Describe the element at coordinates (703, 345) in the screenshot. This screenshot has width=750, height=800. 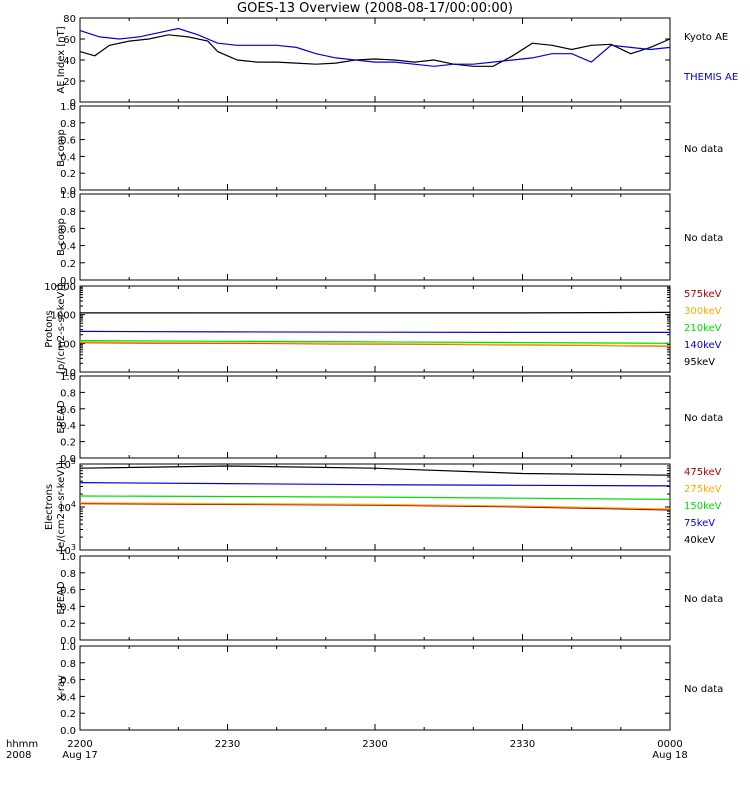
I see `legend-140kev: 140keV` at that location.